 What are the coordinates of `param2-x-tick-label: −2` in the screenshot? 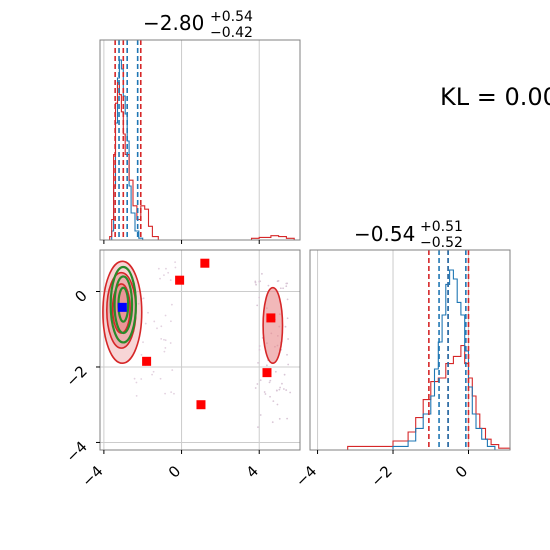 It's located at (381, 476).